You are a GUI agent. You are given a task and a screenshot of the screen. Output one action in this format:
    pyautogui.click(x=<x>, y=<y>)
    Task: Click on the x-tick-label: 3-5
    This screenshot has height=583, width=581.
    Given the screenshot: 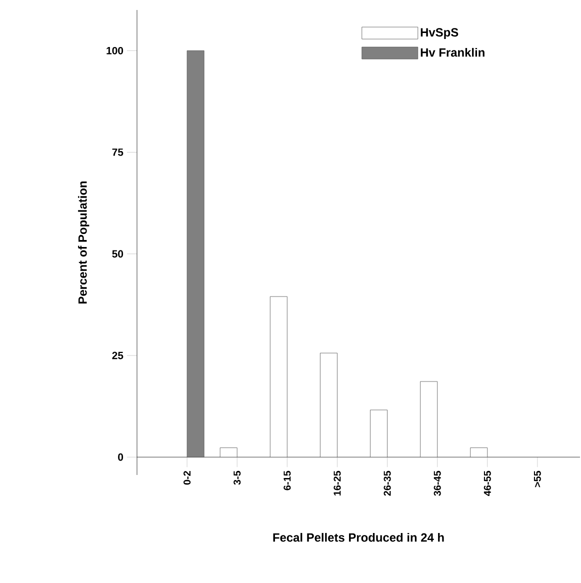 What is the action you would take?
    pyautogui.click(x=237, y=477)
    